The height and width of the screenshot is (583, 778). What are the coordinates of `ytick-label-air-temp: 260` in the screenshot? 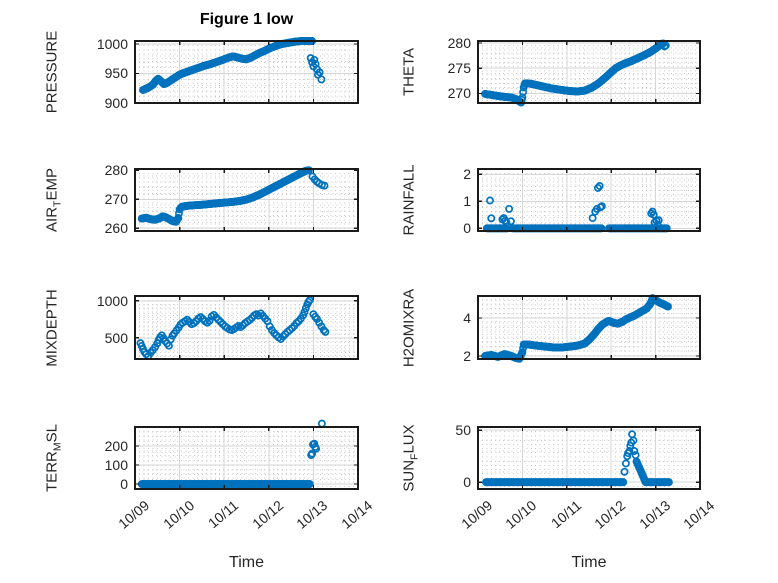 It's located at (116, 228).